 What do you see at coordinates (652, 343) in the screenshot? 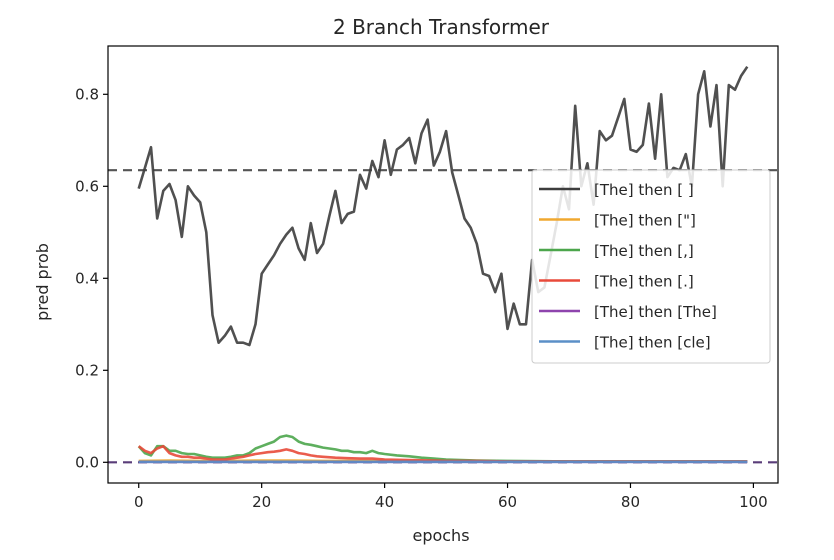
I see `legend-label: [The] then [cle]` at bounding box center [652, 343].